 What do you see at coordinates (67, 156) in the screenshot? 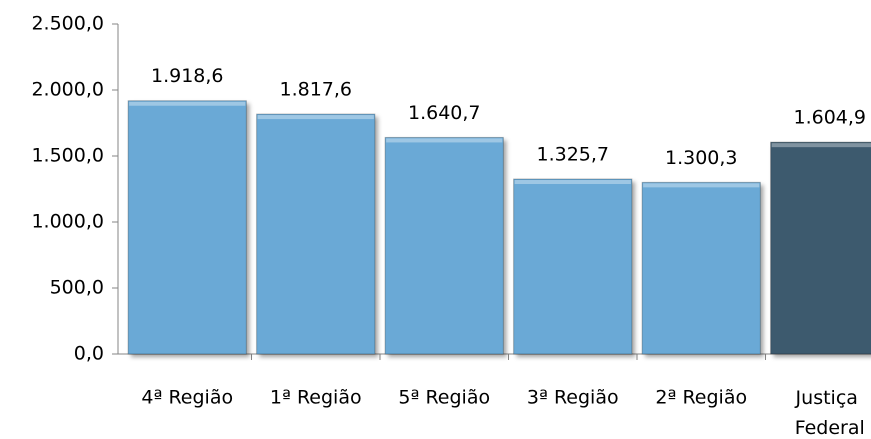
I see `y-tick-label: 1.500,0` at bounding box center [67, 156].